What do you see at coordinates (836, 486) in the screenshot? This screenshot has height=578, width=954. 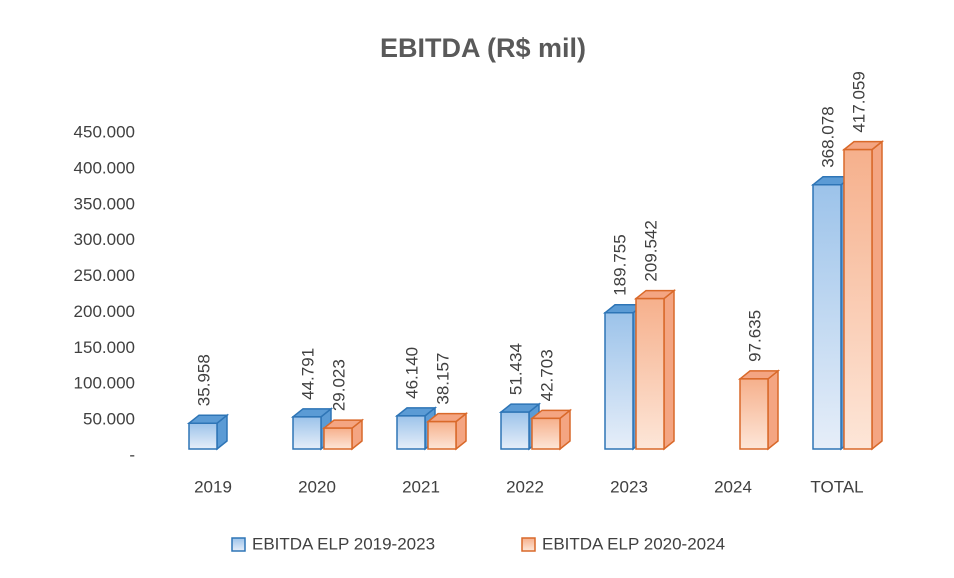 I see `x-tick-label: TOTAL` at bounding box center [836, 486].